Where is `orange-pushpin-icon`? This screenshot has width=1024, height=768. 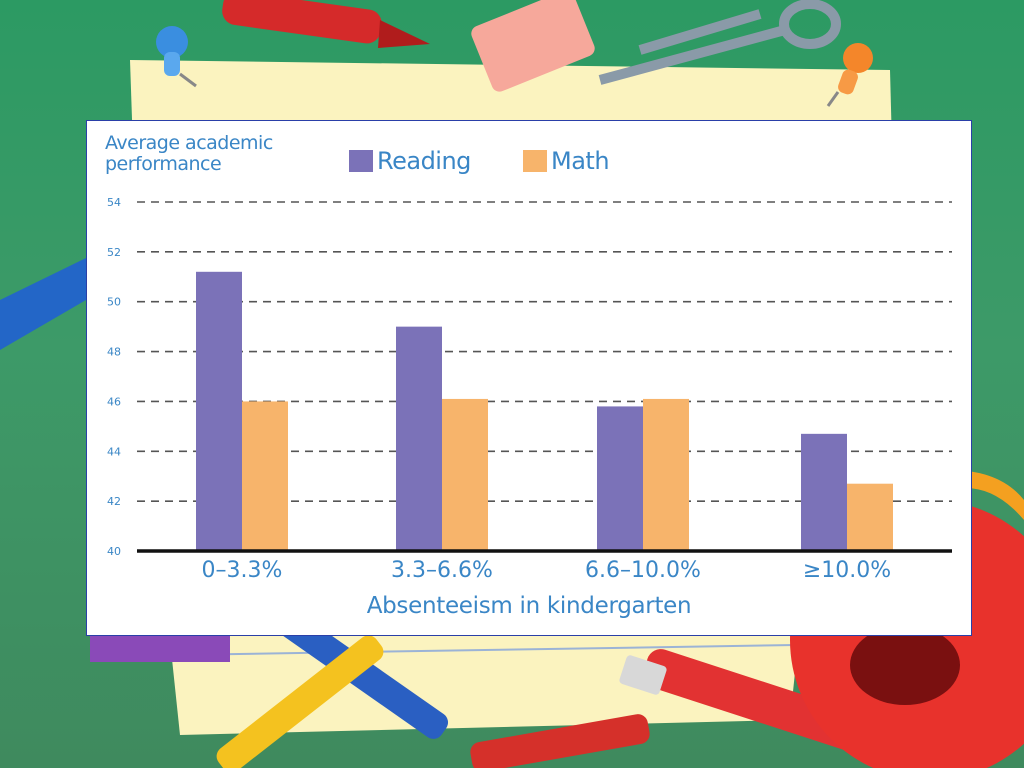
orange-pushpin-icon is located at coordinates (849, 75).